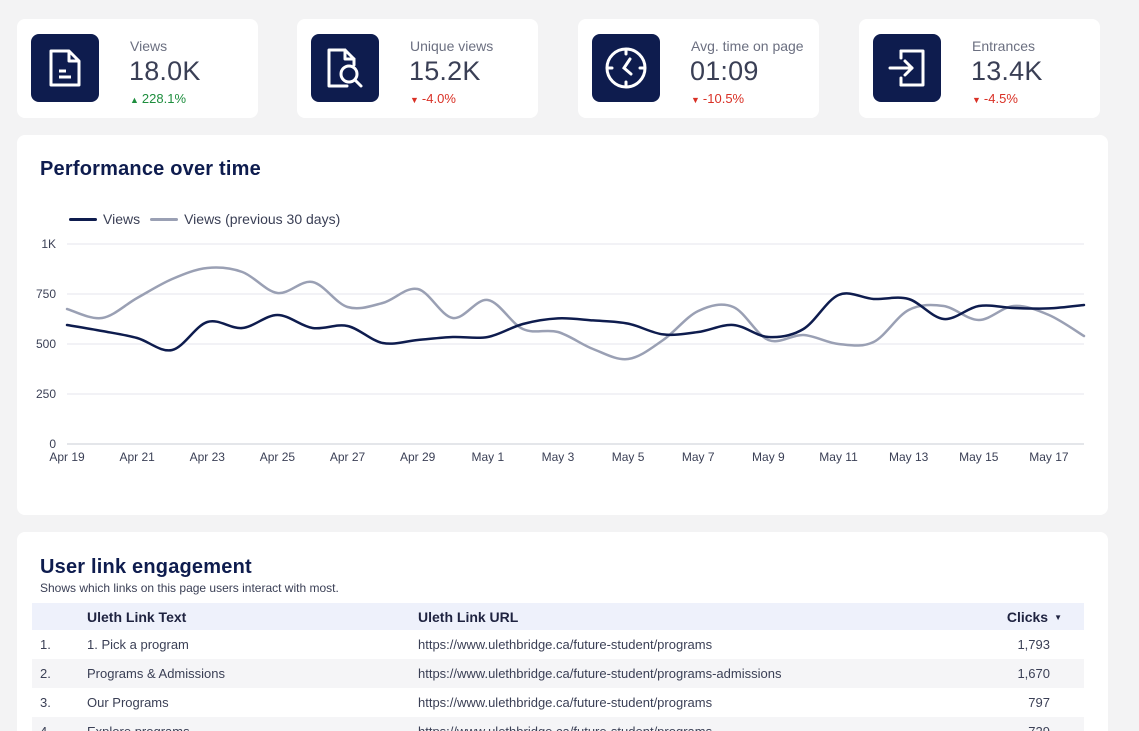 This screenshot has width=1139, height=731. Describe the element at coordinates (45, 702) in the screenshot. I see `row-index: 3.` at that location.